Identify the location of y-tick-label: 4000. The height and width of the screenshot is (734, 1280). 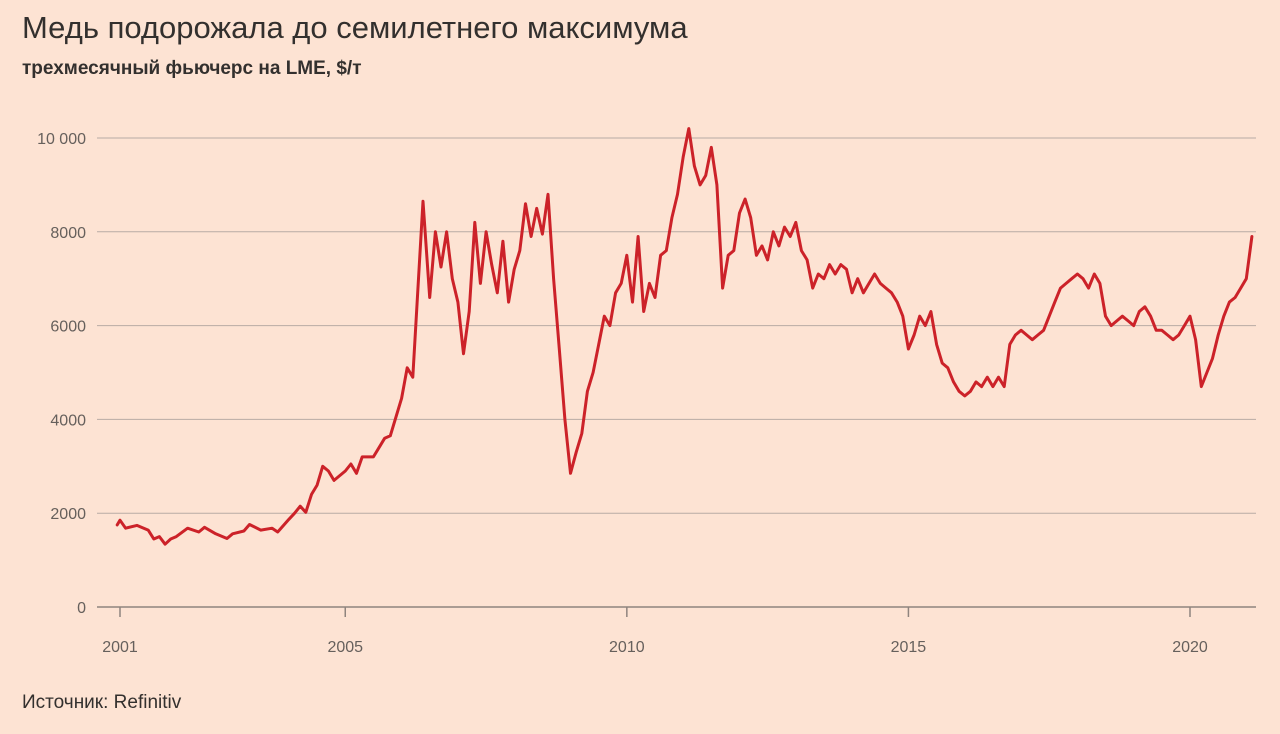
(68, 420).